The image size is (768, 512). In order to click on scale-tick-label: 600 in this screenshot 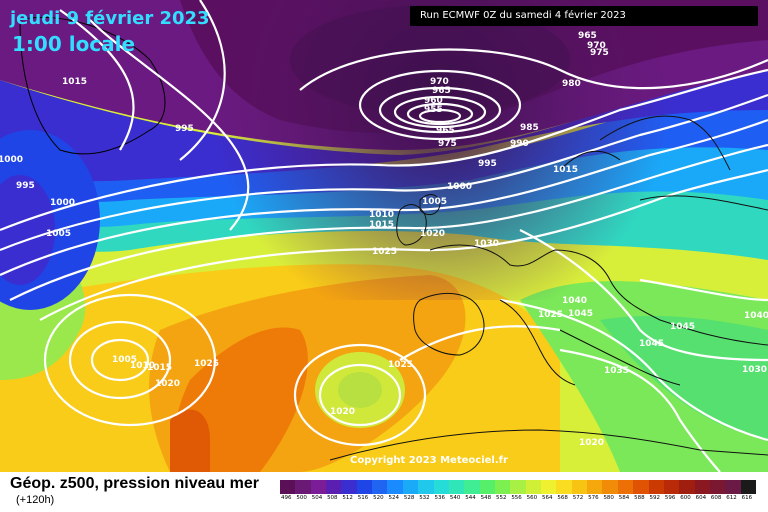, I will do `click(685, 498)`.